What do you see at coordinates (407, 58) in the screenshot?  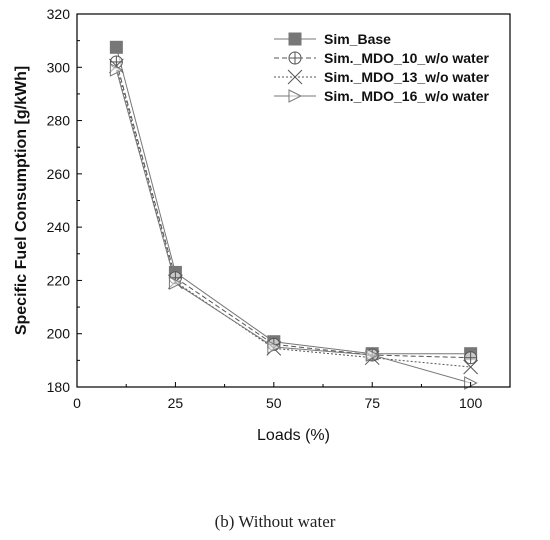 I see `legend-entry-label: Sim._MDO_10_w/o water` at bounding box center [407, 58].